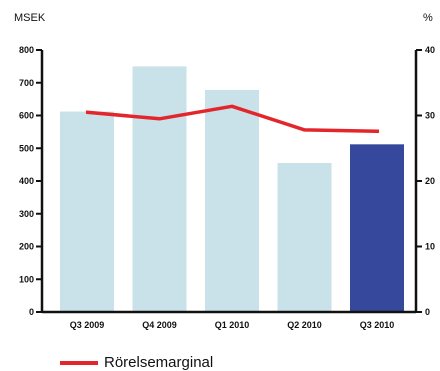 Image resolution: width=440 pixels, height=371 pixels. I want to click on x-tick-label-3: Q1 2010, so click(232, 325).